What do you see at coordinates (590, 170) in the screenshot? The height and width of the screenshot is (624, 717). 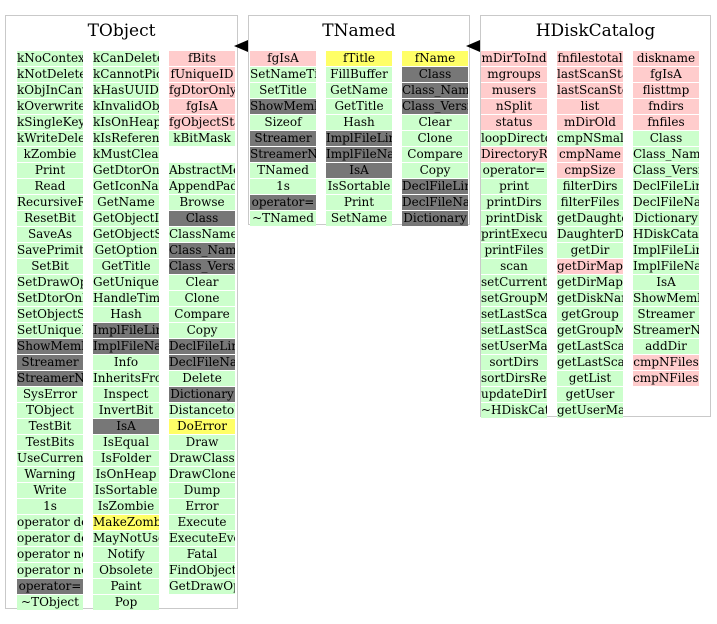 I see `member-entry: cmpSize` at bounding box center [590, 170].